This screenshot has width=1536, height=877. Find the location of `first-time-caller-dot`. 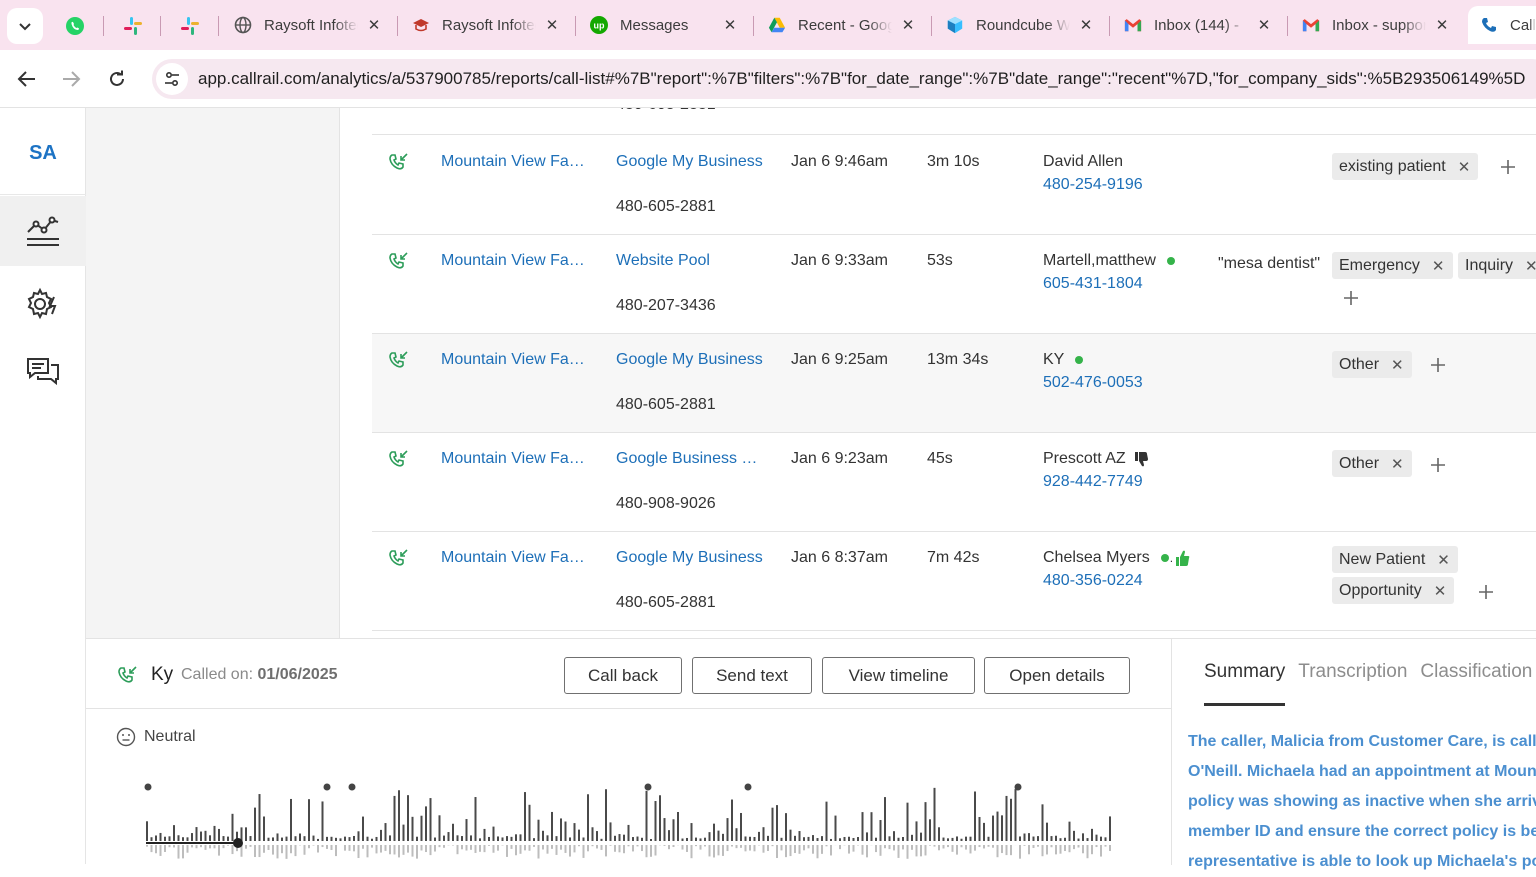

first-time-caller-dot is located at coordinates (1171, 261).